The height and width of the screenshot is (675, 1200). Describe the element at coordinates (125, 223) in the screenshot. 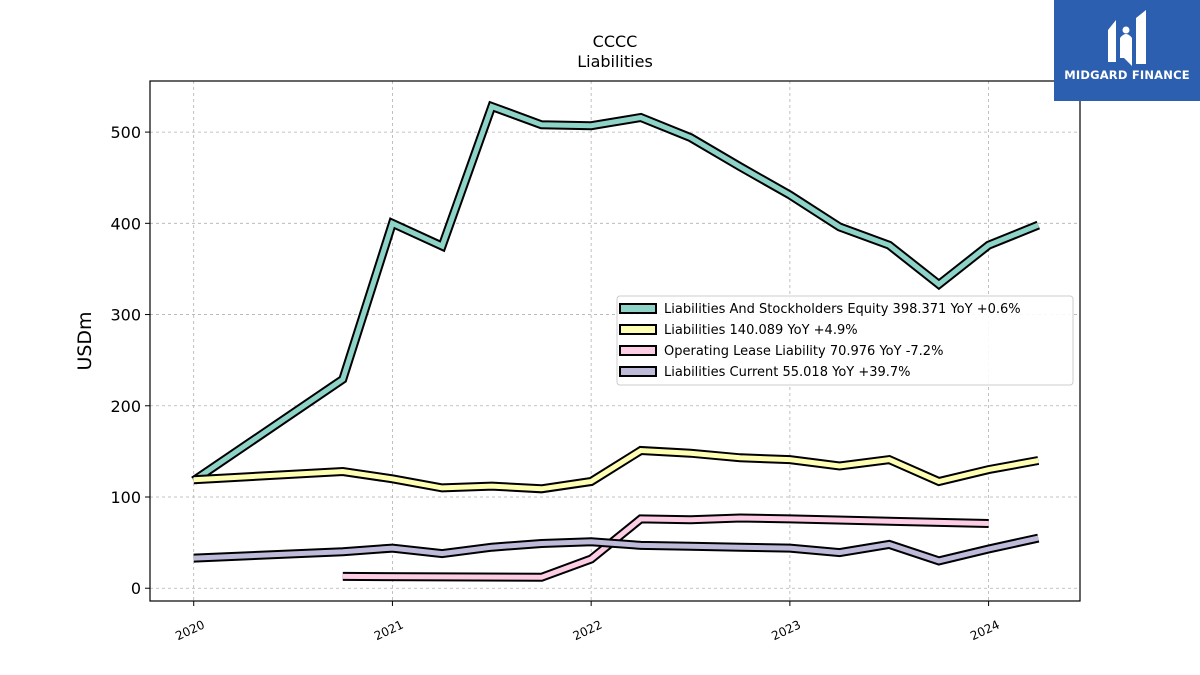

I see `y-tick-label: 400` at that location.